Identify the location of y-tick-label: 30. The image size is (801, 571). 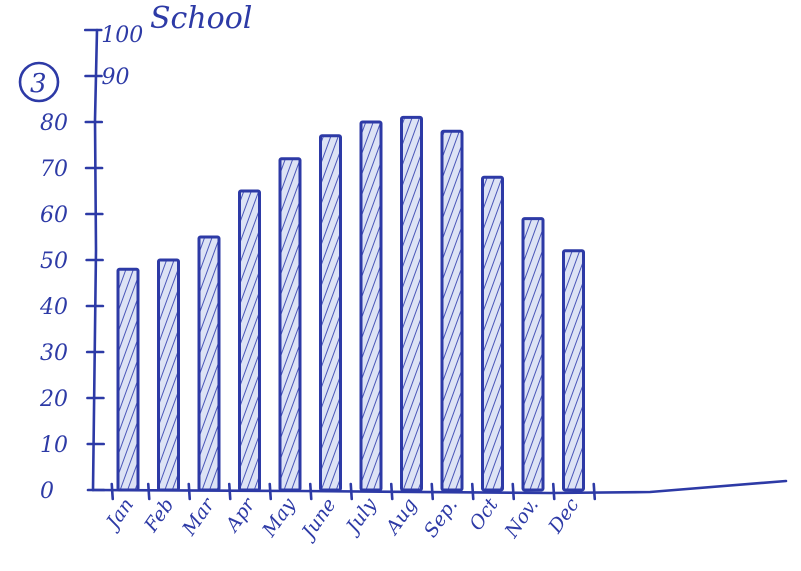
(54, 353).